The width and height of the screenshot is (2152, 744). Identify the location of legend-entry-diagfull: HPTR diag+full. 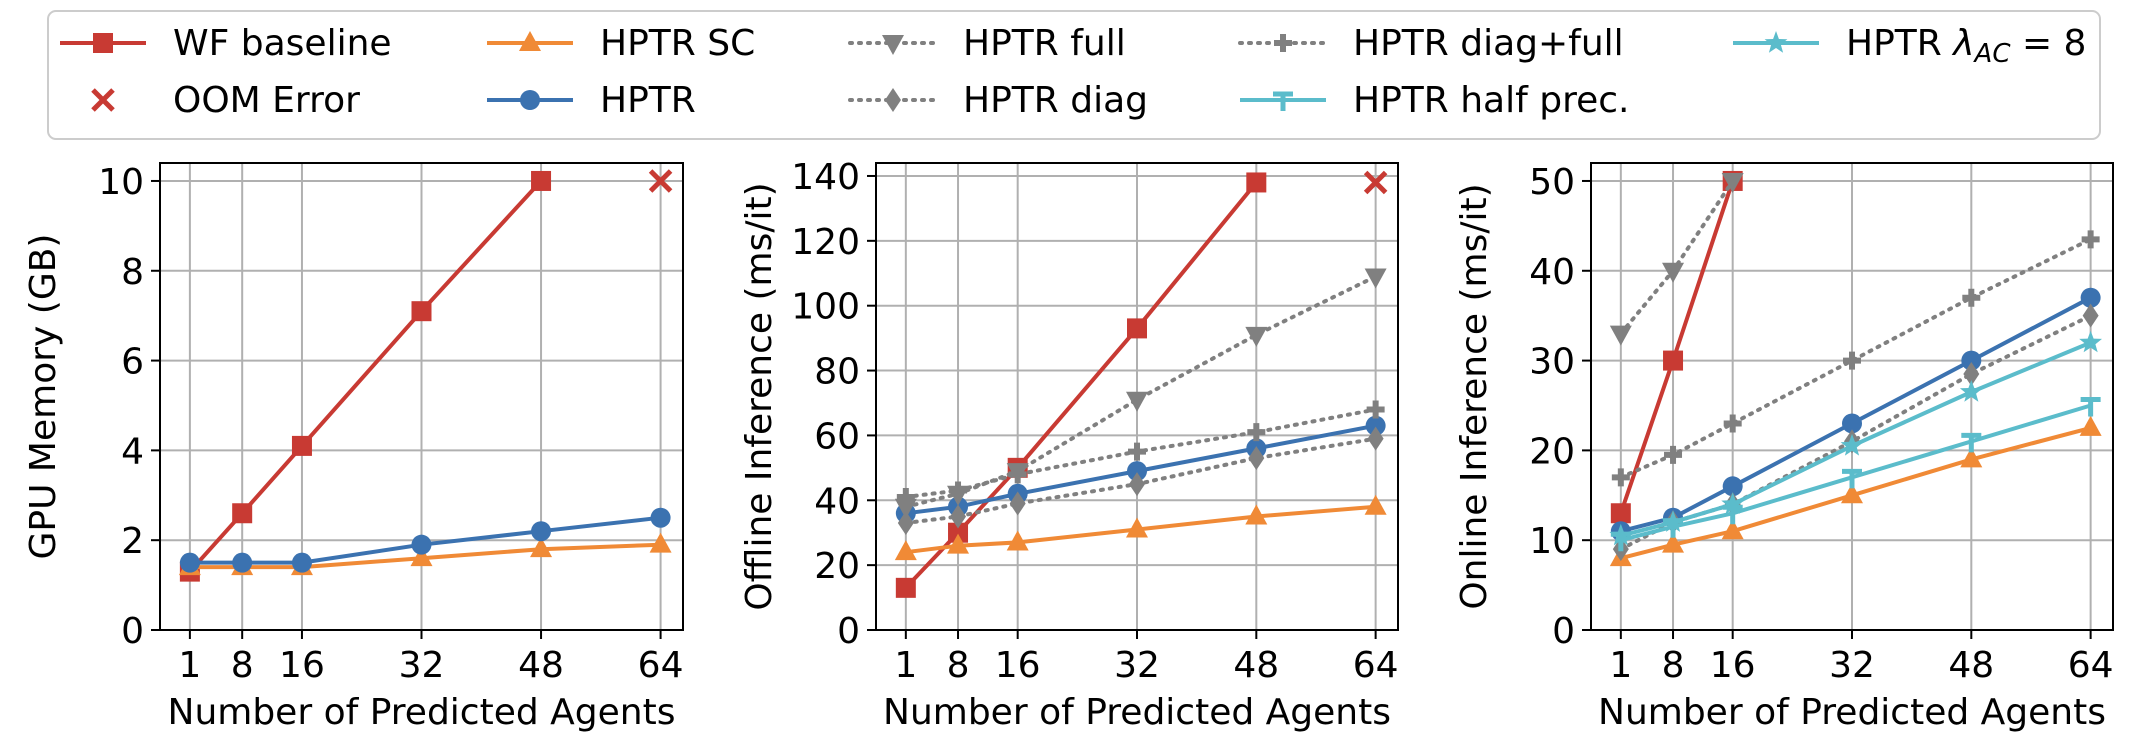
(1431, 43).